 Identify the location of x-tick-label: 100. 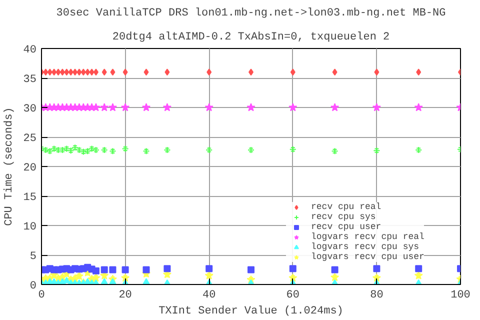
(460, 296).